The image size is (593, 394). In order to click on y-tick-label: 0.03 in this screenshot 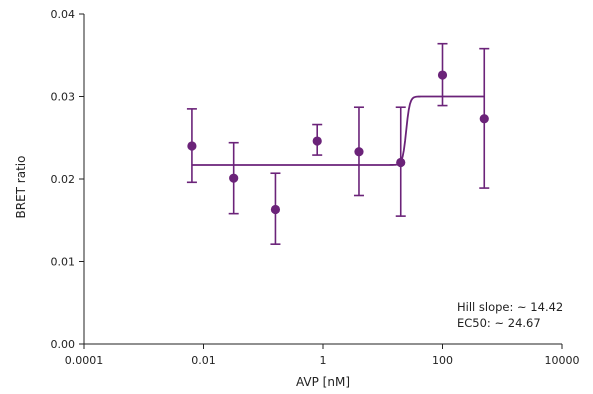, I will do `click(63, 97)`.